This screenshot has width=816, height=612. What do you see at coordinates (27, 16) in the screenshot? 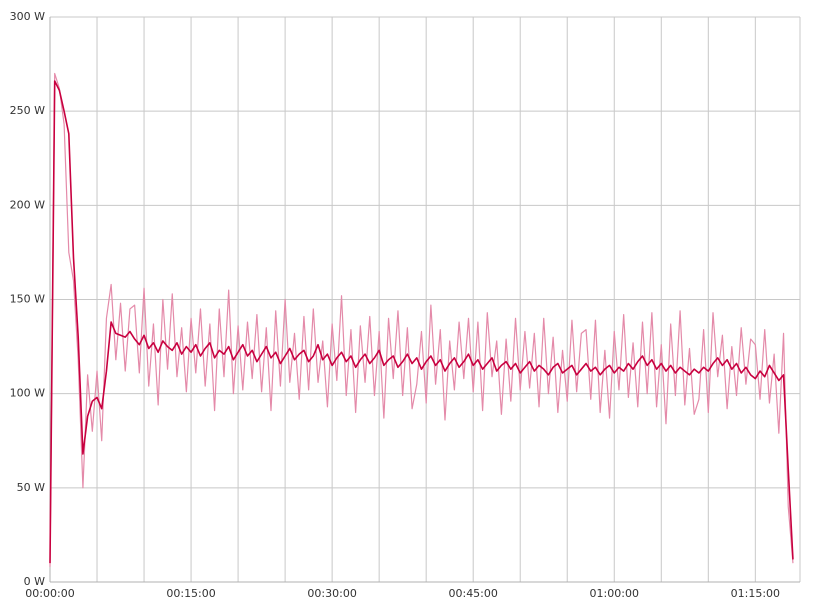
I see `y-tick-label: 300 W` at bounding box center [27, 16].